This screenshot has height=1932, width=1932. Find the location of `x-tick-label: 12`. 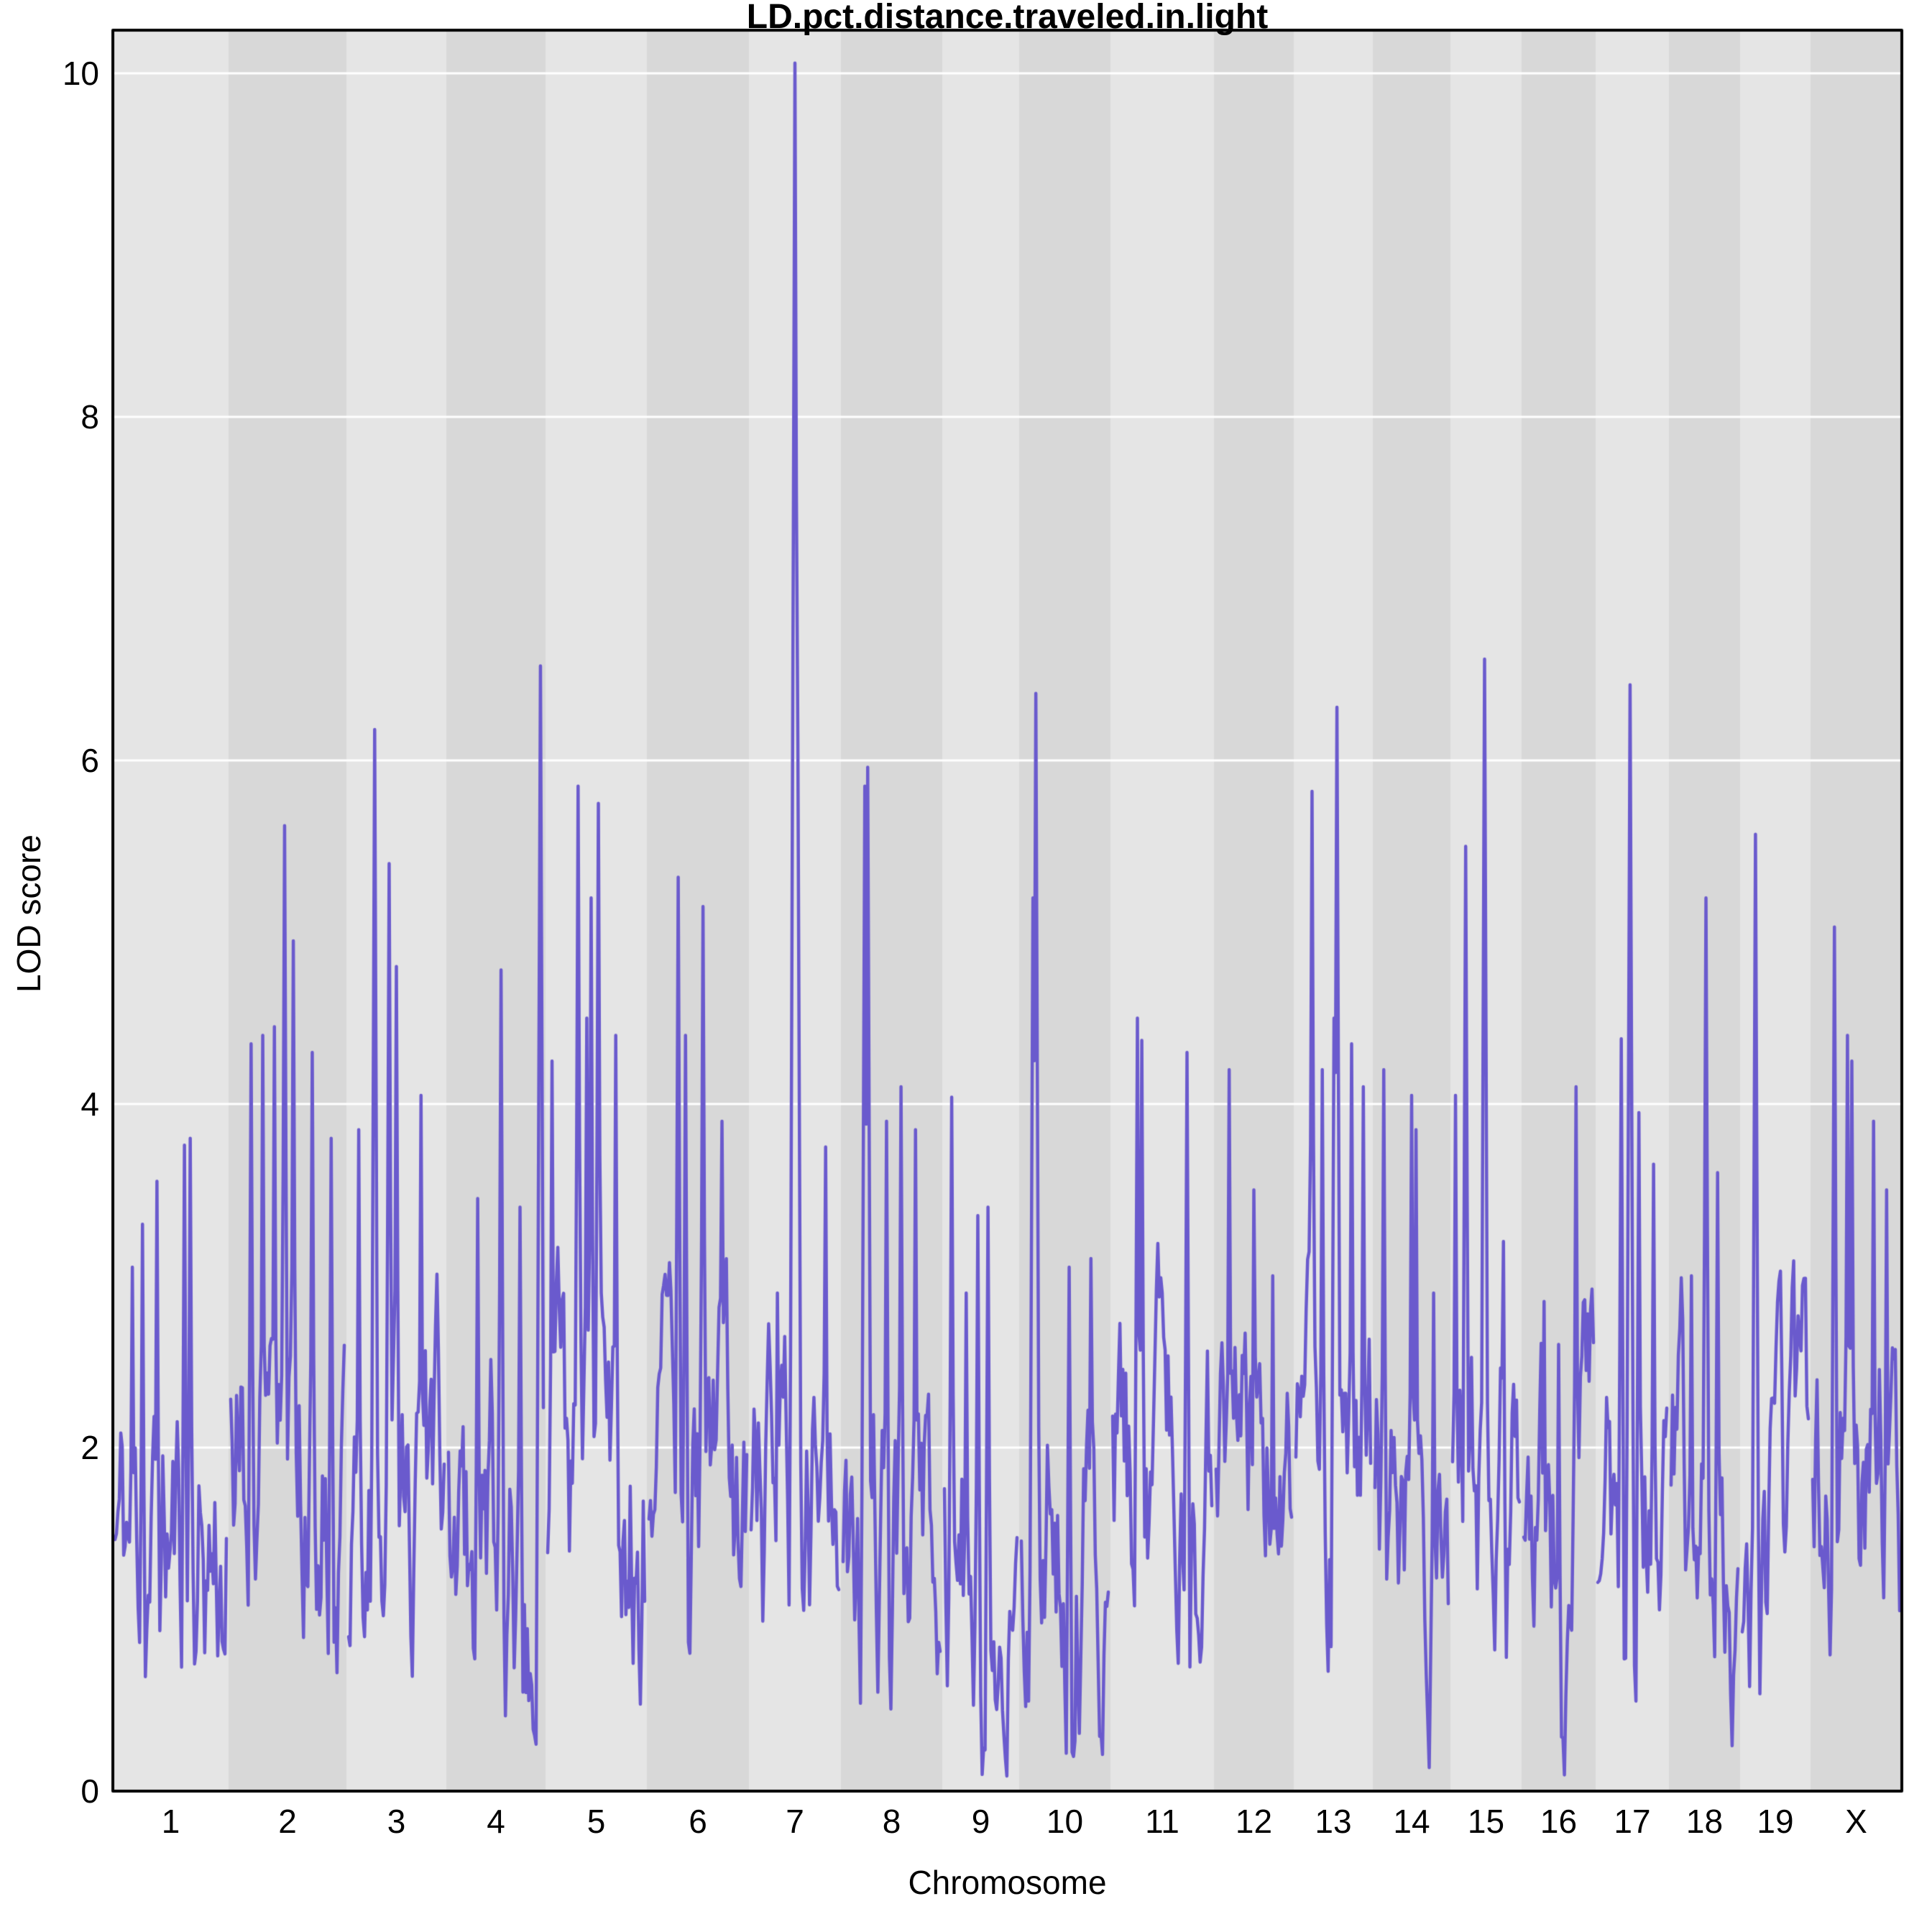

x-tick-label: 12 is located at coordinates (1254, 1821).